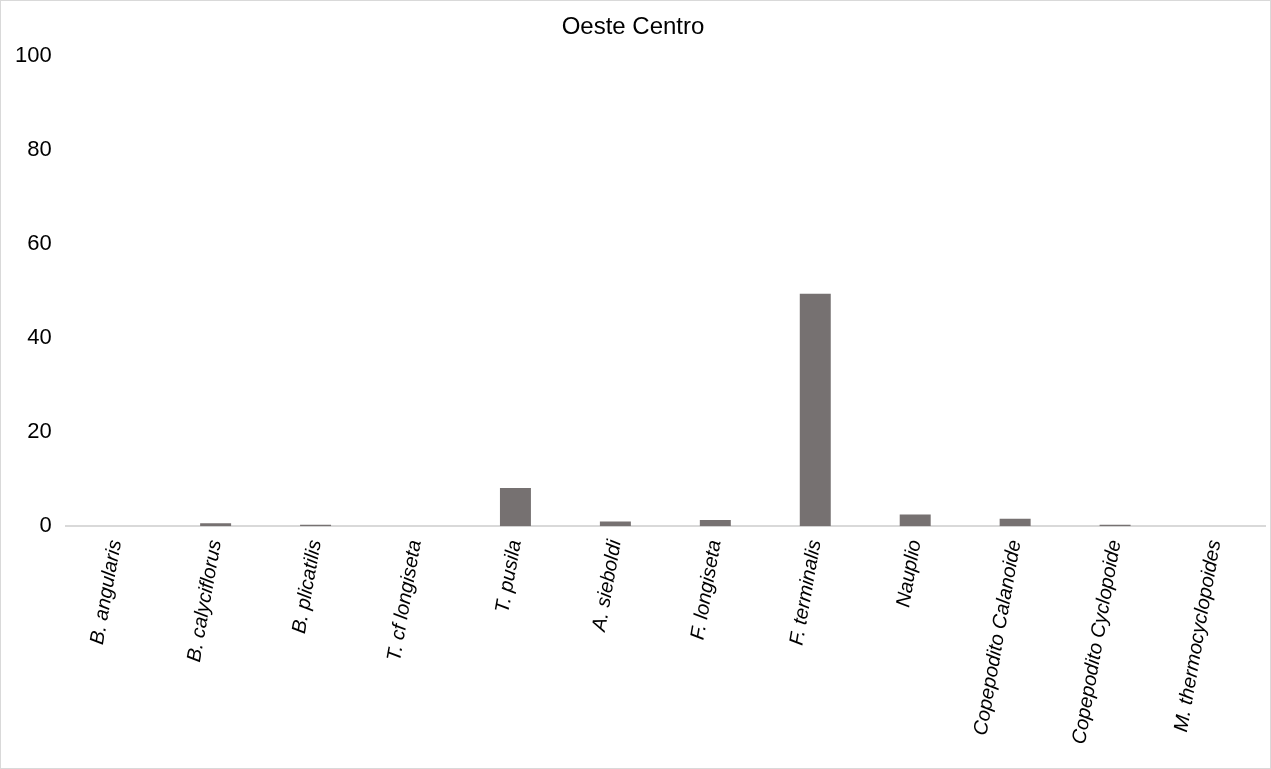 This screenshot has width=1271, height=769. Describe the element at coordinates (39, 243) in the screenshot. I see `y-tick-label: 60` at that location.